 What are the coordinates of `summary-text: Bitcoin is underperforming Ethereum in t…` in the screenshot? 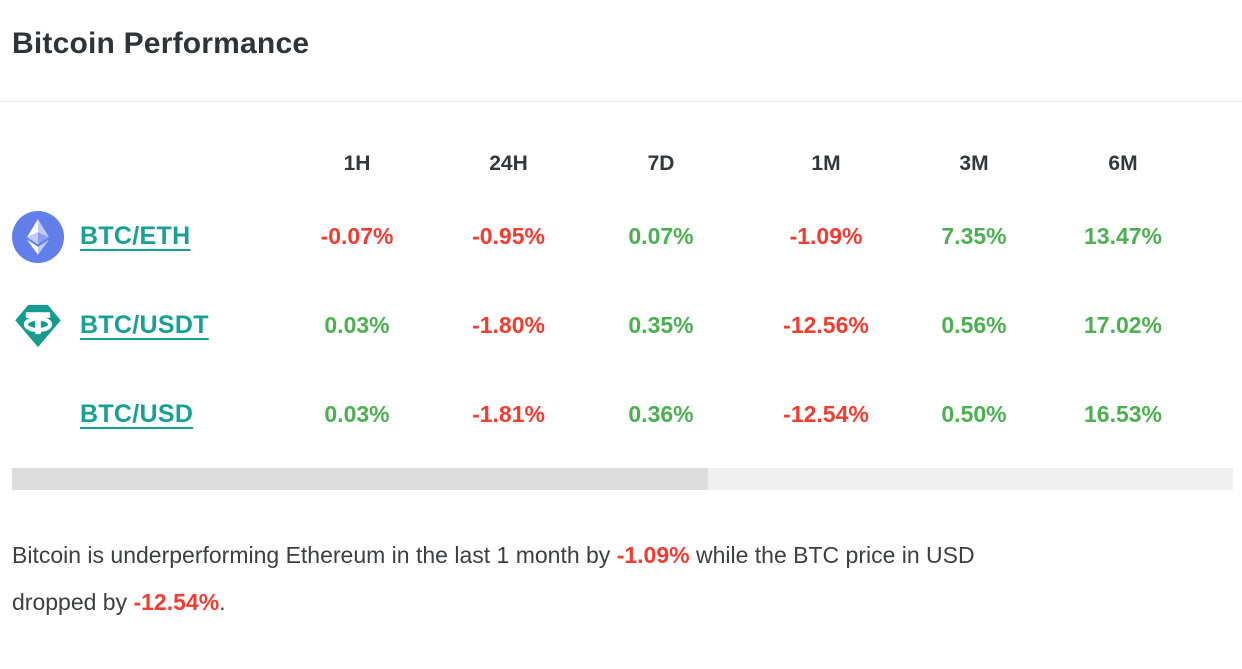 It's located at (621, 579).